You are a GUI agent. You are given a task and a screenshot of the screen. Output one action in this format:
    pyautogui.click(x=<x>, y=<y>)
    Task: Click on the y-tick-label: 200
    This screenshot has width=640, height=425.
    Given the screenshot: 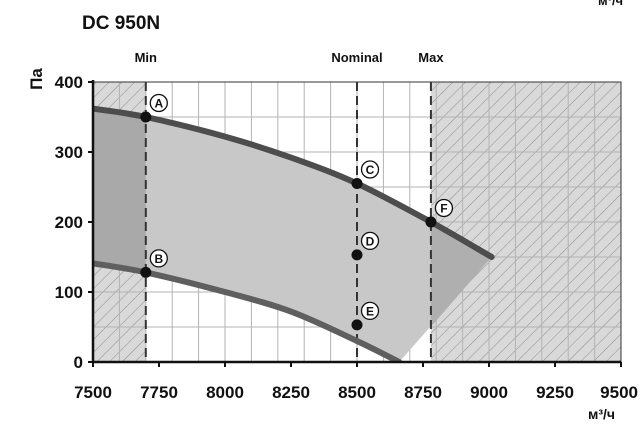 What is the action you would take?
    pyautogui.click(x=69, y=222)
    